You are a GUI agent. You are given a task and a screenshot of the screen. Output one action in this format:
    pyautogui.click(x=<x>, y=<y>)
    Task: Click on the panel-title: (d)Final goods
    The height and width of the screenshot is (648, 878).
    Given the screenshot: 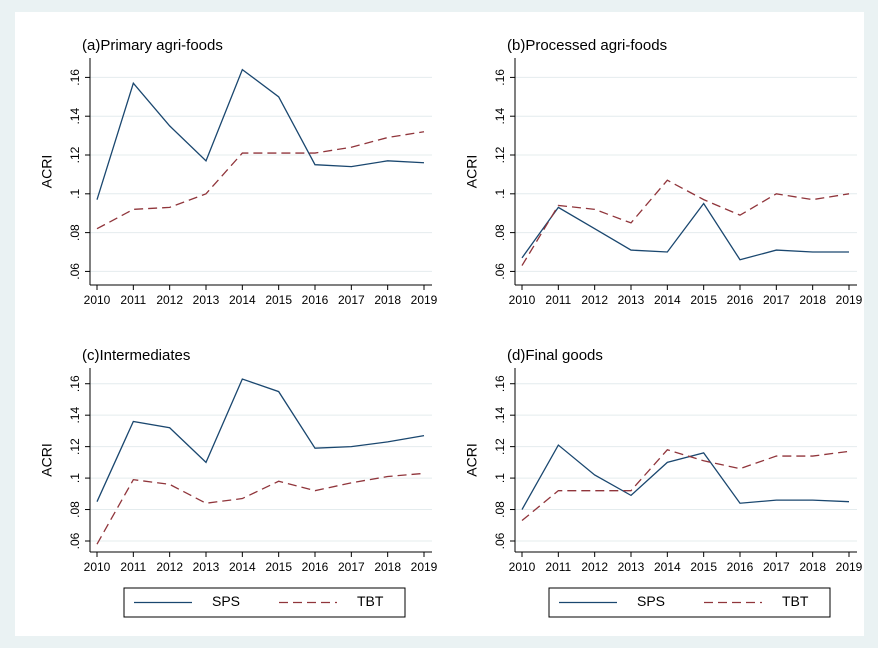 What is the action you would take?
    pyautogui.click(x=555, y=355)
    